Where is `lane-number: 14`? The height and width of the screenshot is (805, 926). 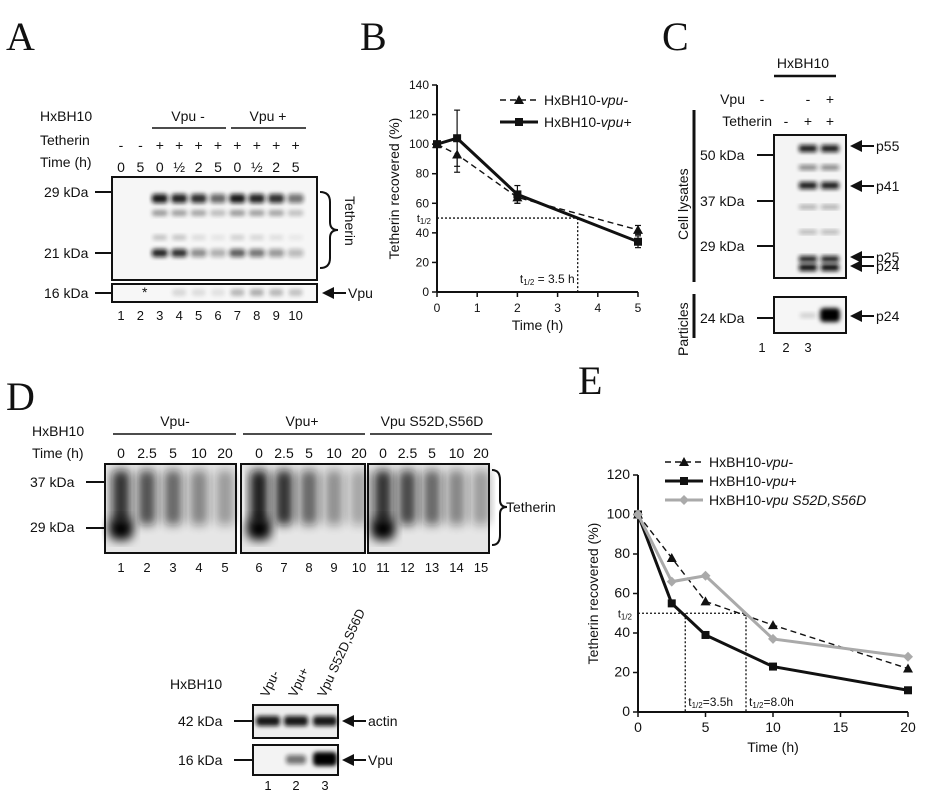 lane-number: 14 is located at coordinates (456, 567).